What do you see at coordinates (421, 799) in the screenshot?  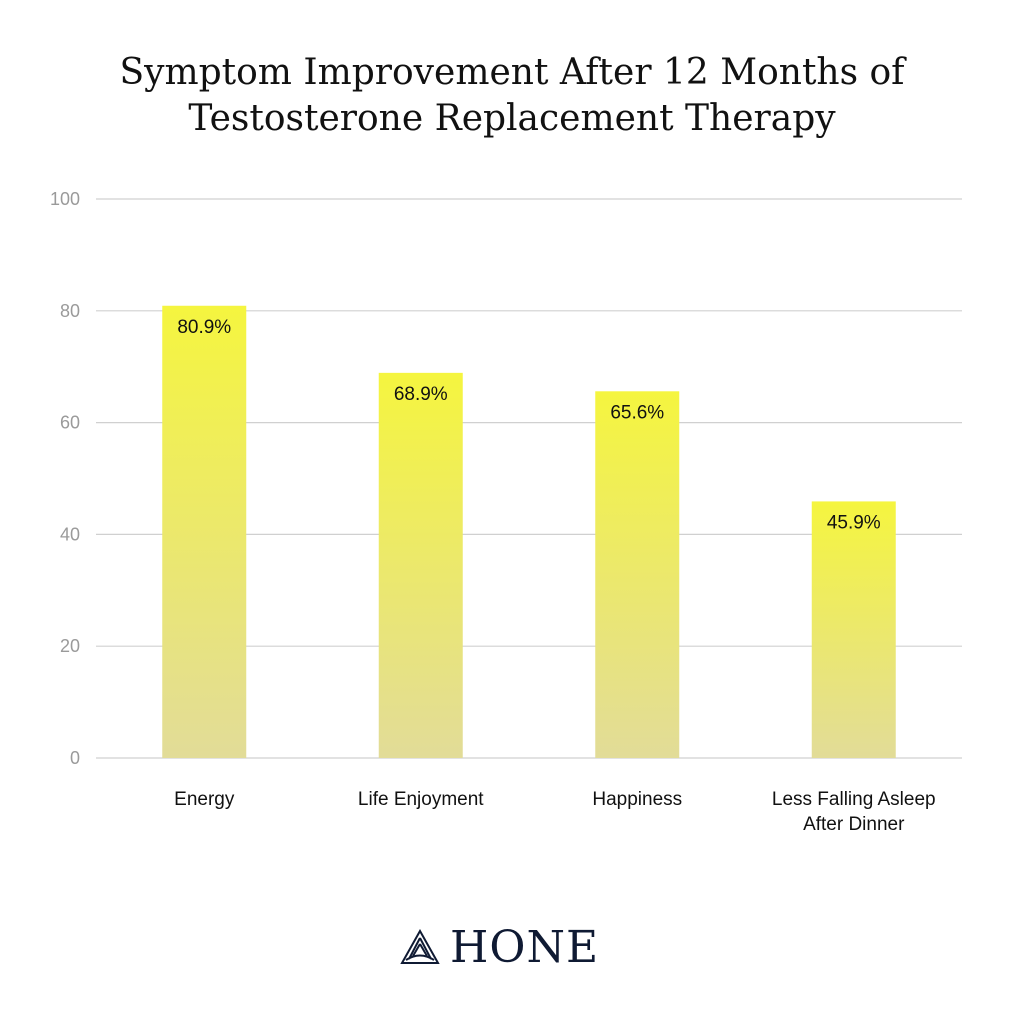 I see `x-category-label: Life Enjoyment` at bounding box center [421, 799].